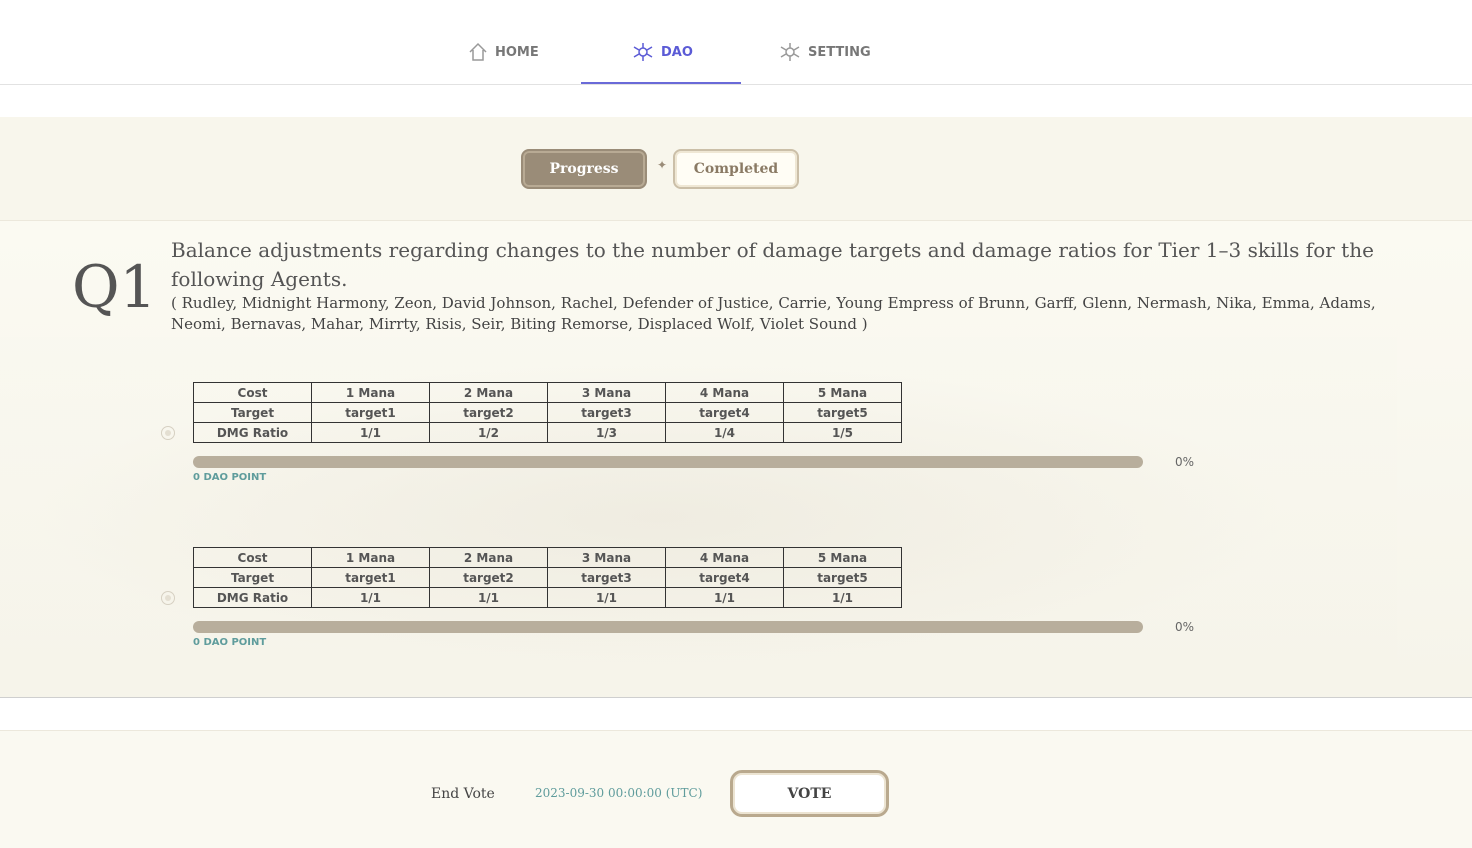 The image size is (1472, 848). What do you see at coordinates (661, 83) in the screenshot?
I see `active-underline` at bounding box center [661, 83].